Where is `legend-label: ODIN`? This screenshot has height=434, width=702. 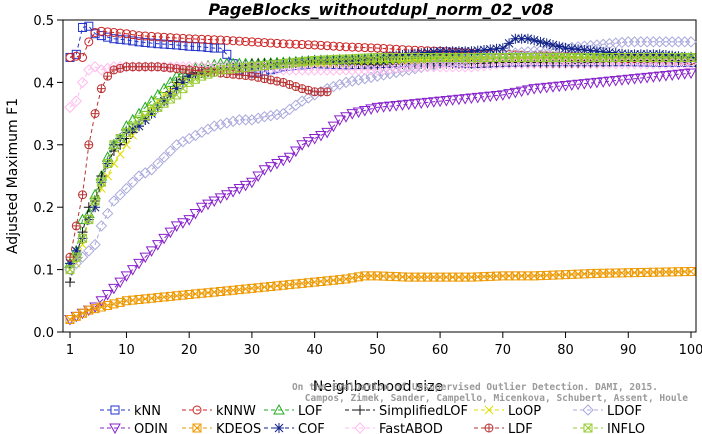
legend-label: ODIN is located at coordinates (151, 428).